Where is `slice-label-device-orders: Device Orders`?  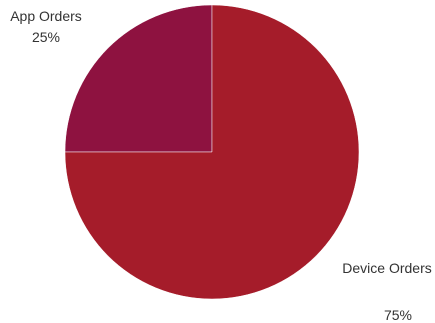 slice-label-device-orders: Device Orders is located at coordinates (386, 268).